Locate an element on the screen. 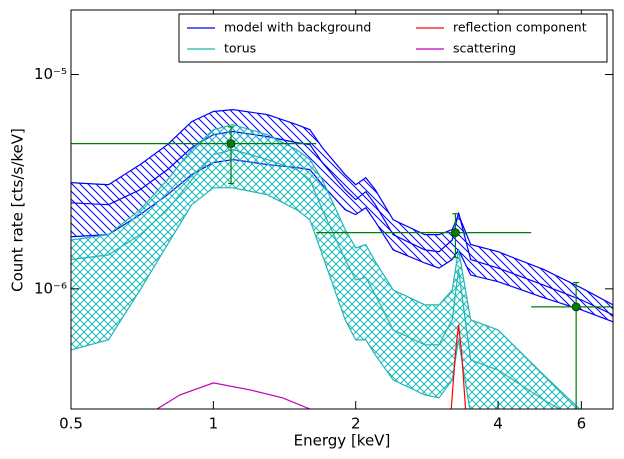  x-tick-label: 2 is located at coordinates (356, 424).